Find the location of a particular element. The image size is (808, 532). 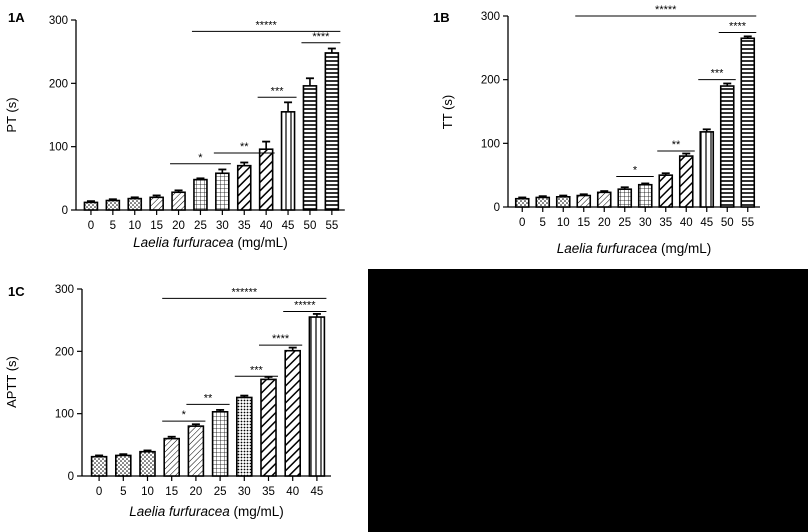

y-axis-label: TT (s) is located at coordinates (447, 112).